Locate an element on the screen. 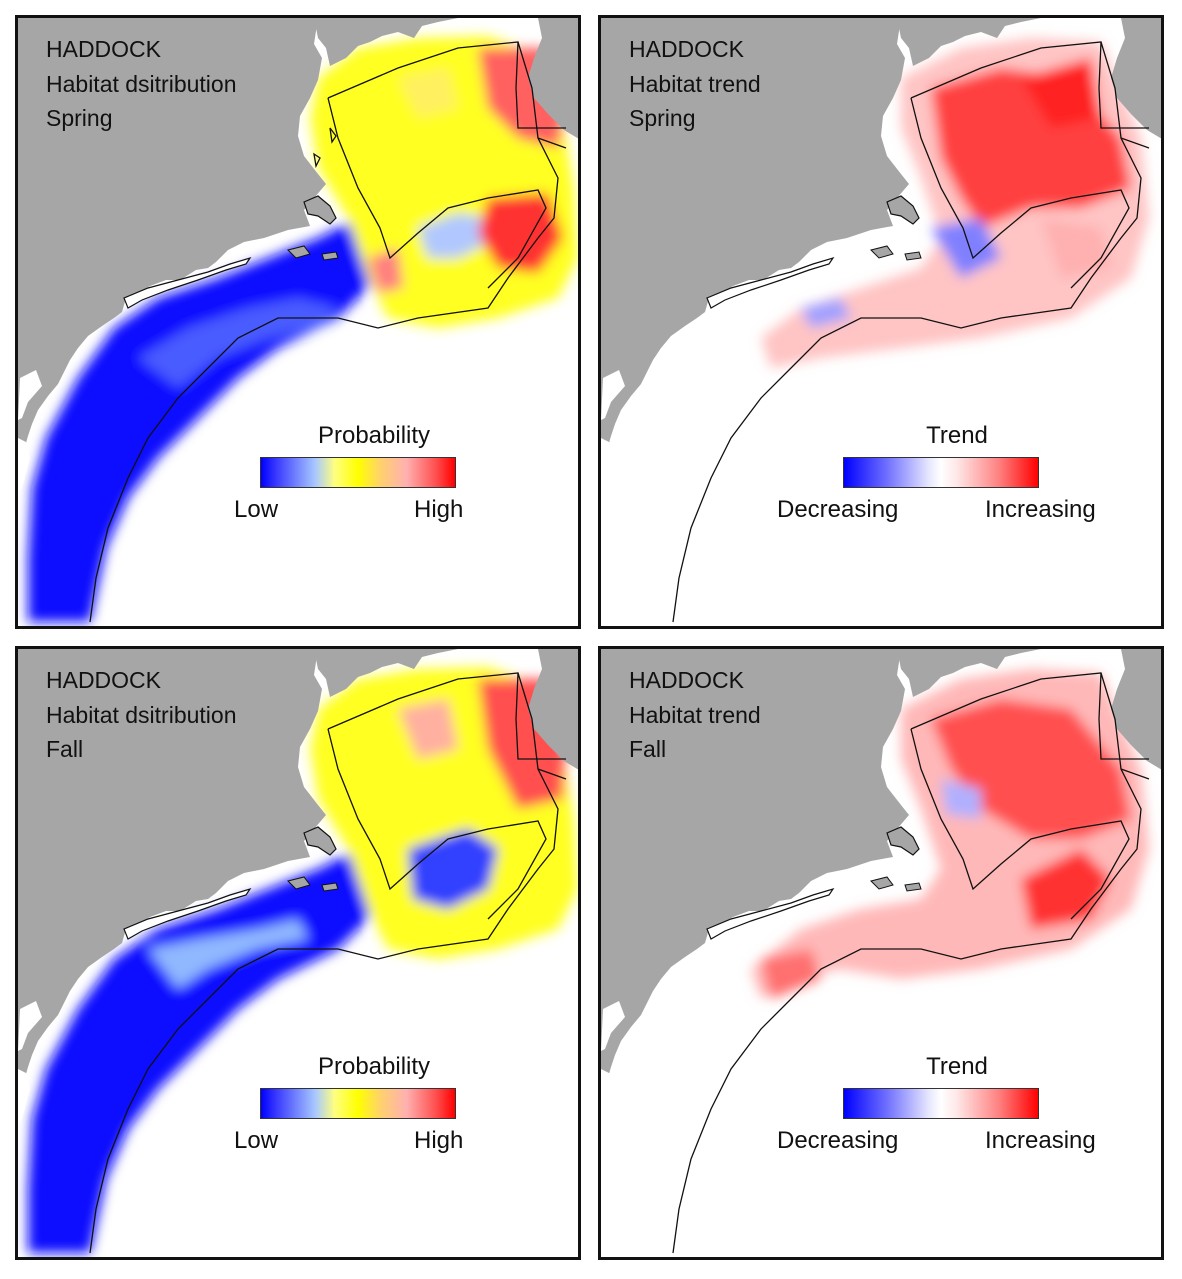 Image resolution: width=1182 pixels, height=1279 pixels. panel-title-block: HADDOCK Habitat trend Spring is located at coordinates (695, 84).